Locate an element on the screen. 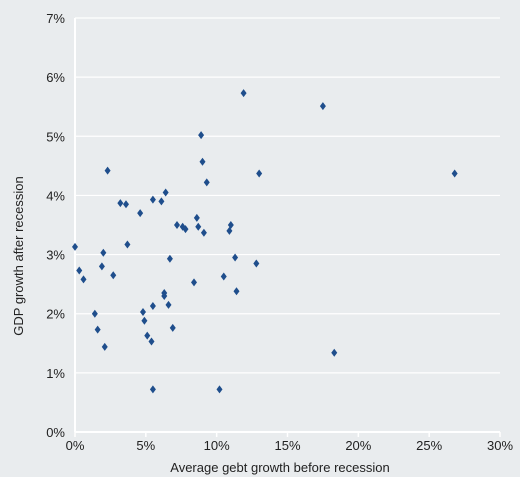  y-tick-label: 6% is located at coordinates (55, 77).